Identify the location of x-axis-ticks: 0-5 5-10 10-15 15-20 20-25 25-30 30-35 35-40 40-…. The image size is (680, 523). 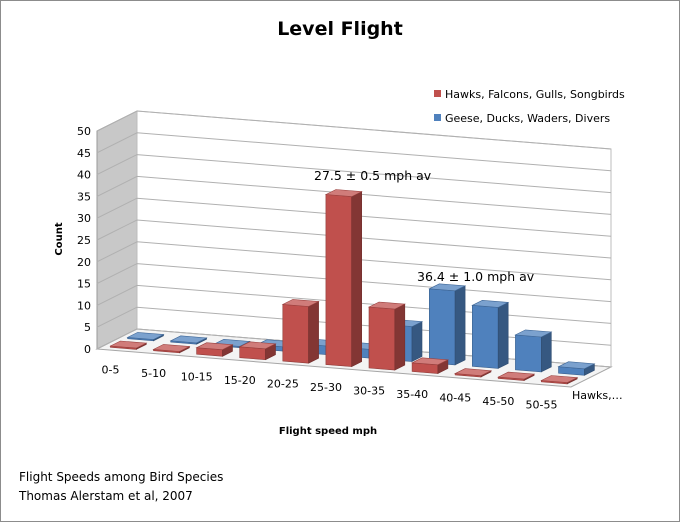
(330, 388).